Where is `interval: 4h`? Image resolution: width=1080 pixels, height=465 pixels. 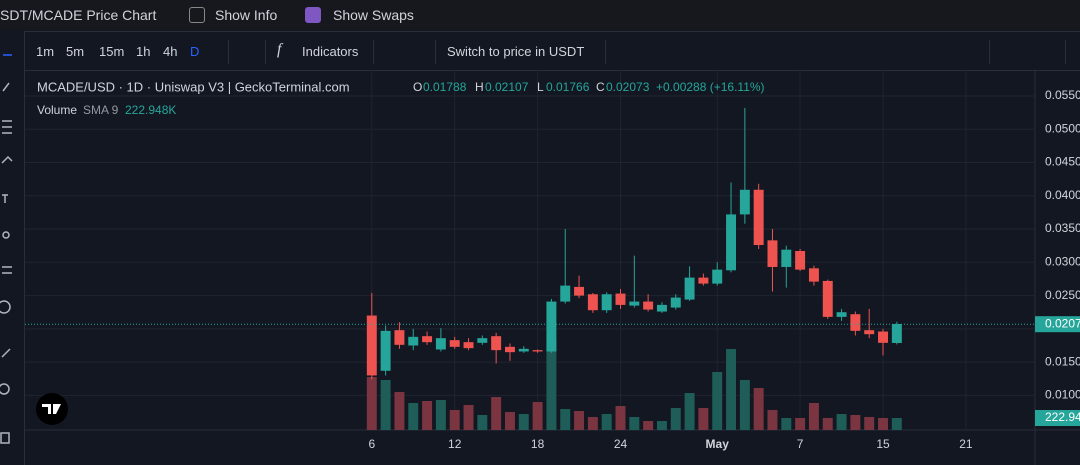 interval: 4h is located at coordinates (170, 51).